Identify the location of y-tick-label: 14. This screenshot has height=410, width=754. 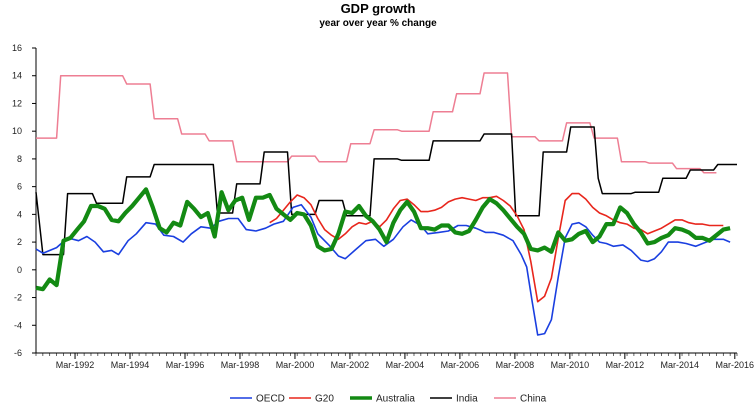
(17, 76).